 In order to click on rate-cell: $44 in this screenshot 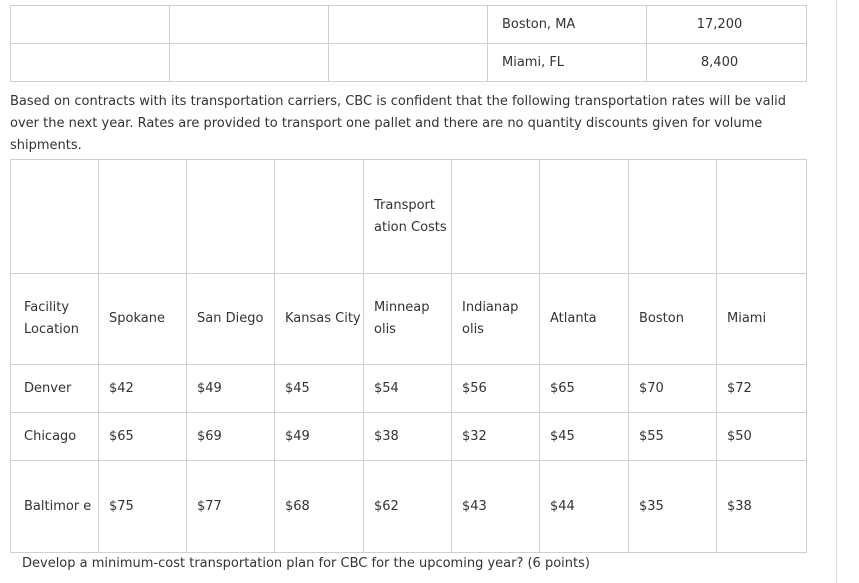, I will do `click(584, 506)`.